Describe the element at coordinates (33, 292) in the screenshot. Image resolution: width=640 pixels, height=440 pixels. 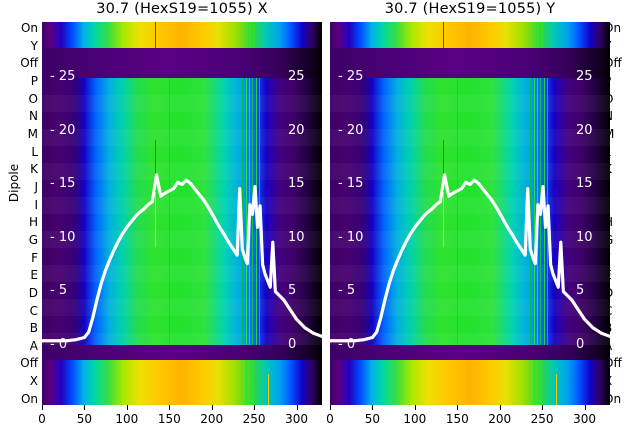
I see `y-category-tick: D` at that location.